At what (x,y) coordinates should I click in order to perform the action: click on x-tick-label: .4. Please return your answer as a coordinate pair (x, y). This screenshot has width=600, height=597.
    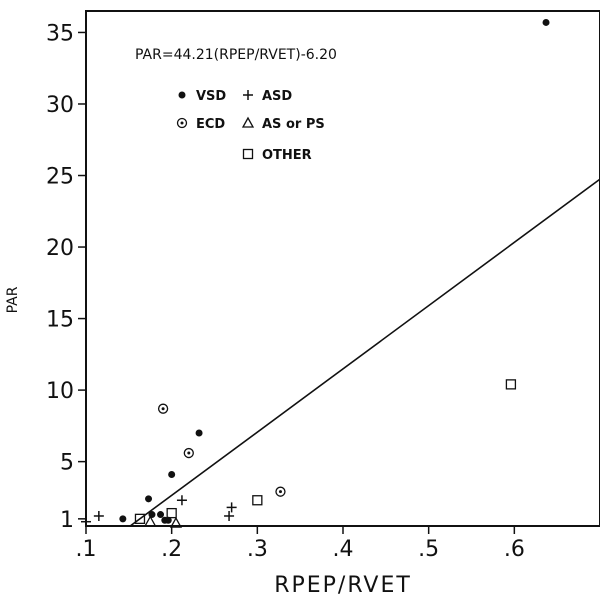
    Looking at the image, I should click on (343, 549).